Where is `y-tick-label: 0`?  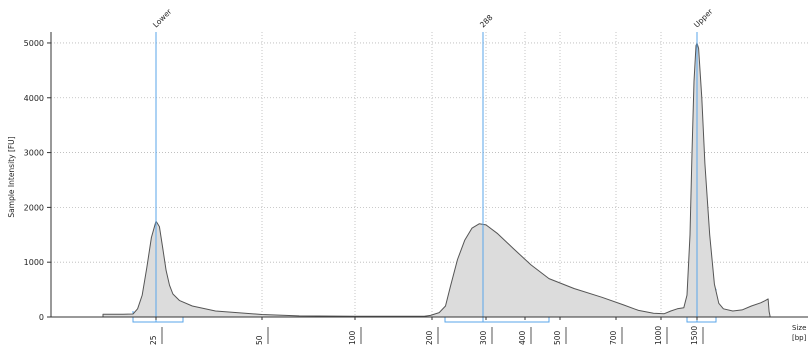 y-tick-label: 0 is located at coordinates (41, 317).